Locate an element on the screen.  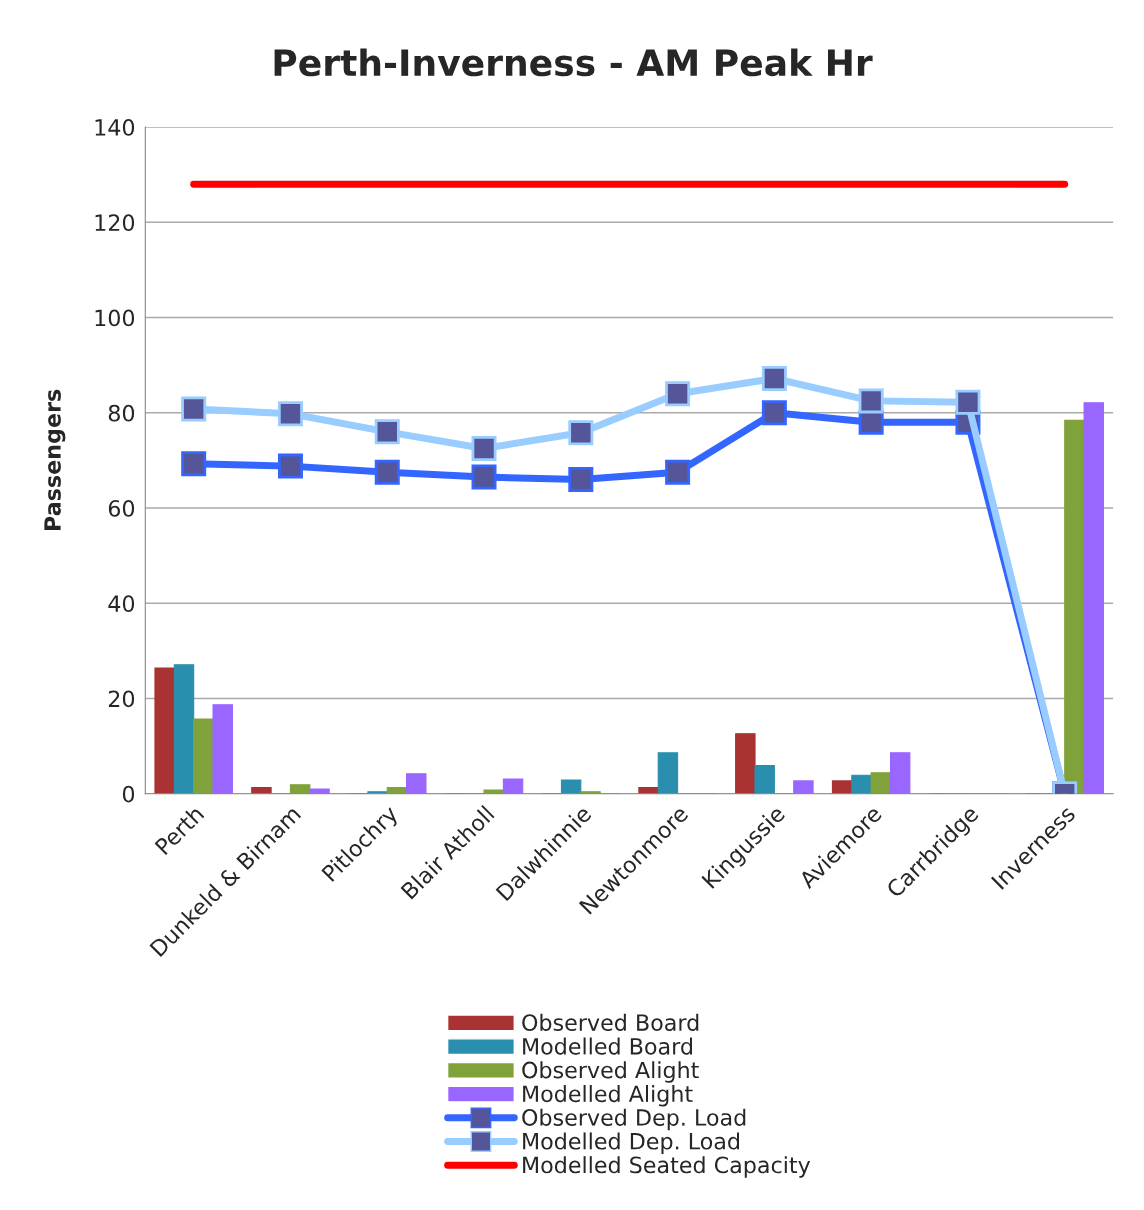
legend-label: Observed Dep. Load is located at coordinates (634, 1119).